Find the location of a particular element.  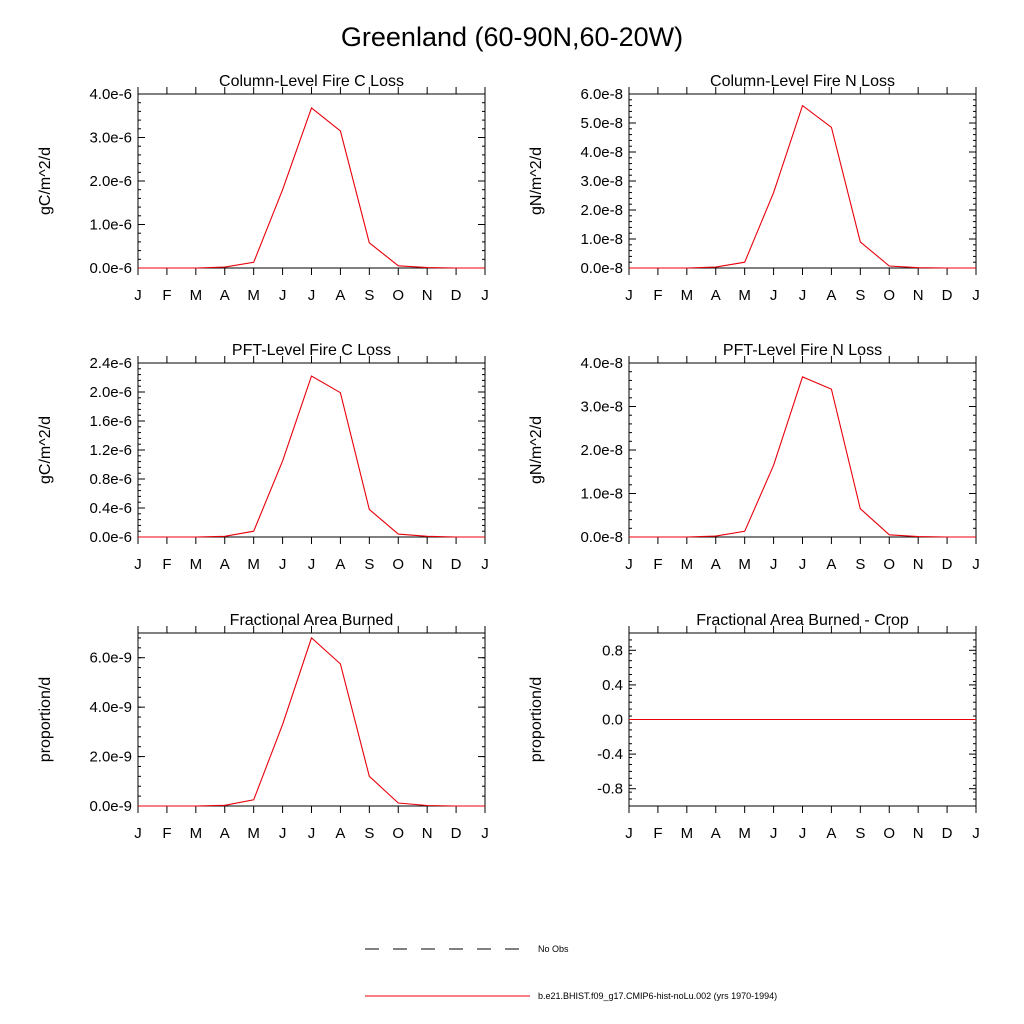

figure-title: Greenland (60-90N,60-20W) is located at coordinates (512, 37).